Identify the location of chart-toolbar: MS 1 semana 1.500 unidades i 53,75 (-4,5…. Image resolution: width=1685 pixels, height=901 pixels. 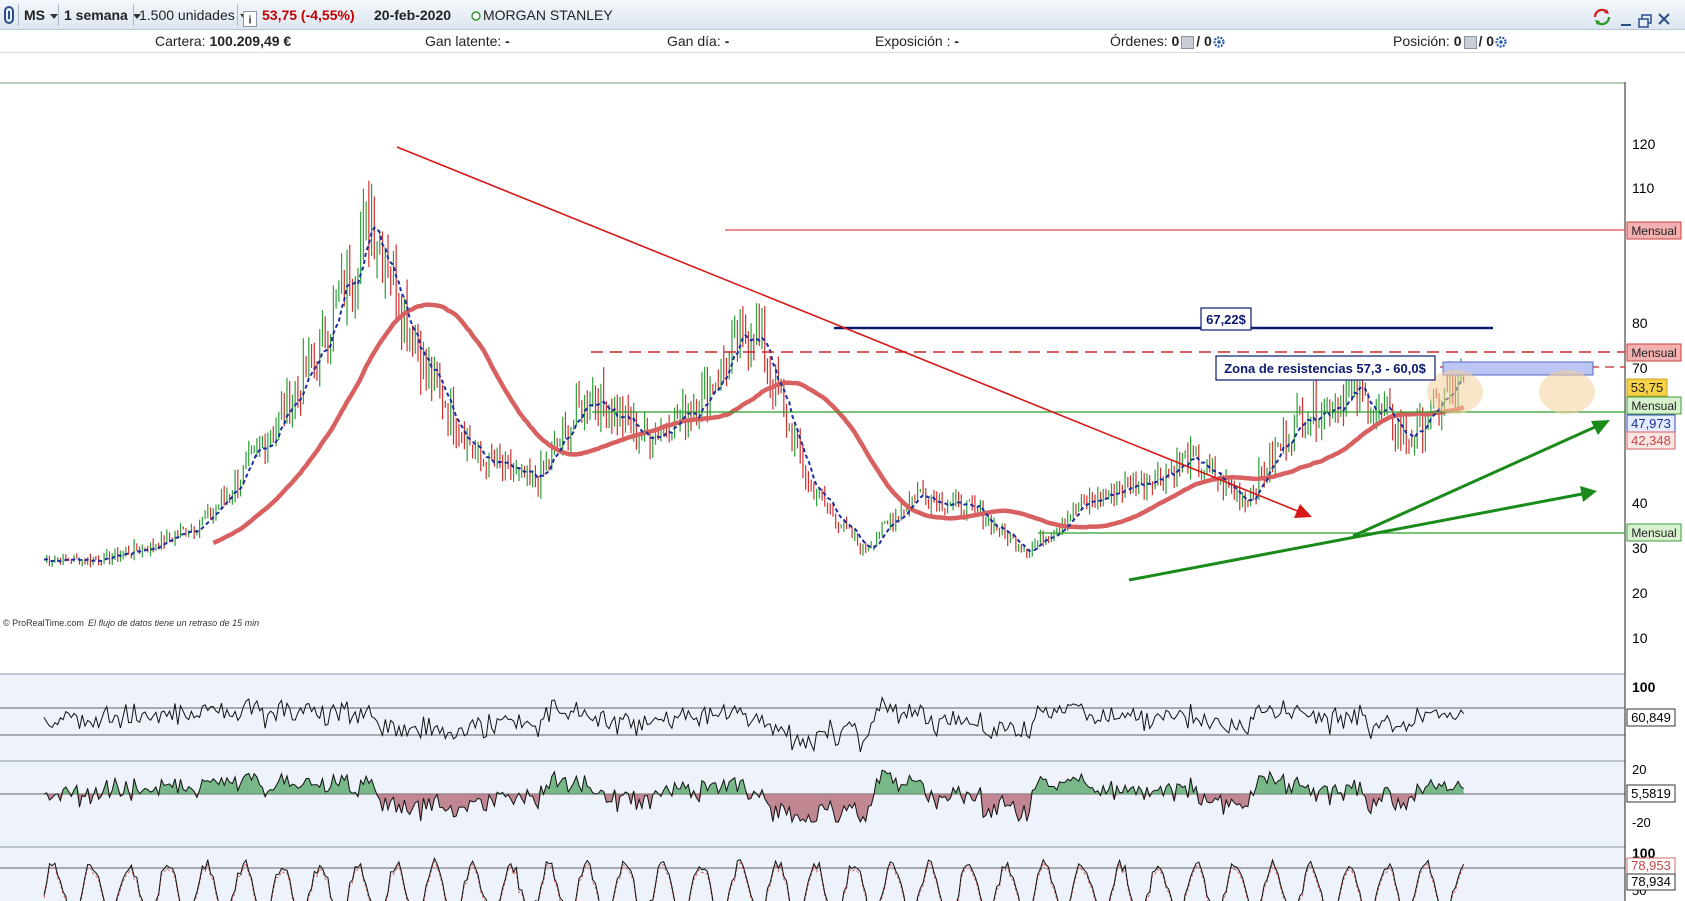
(842, 15).